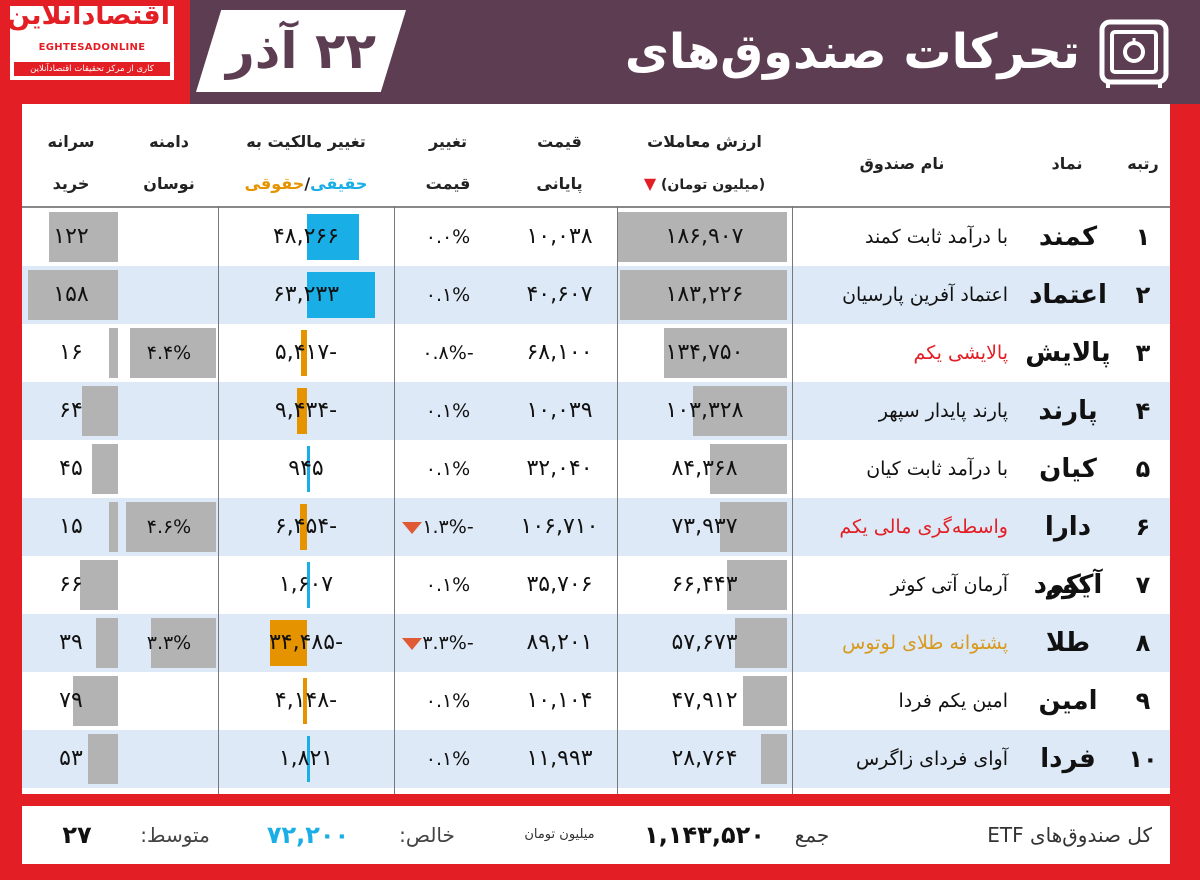 This screenshot has height=880, width=1200. I want to click on symbol-cell: فردا, so click(1068, 759).